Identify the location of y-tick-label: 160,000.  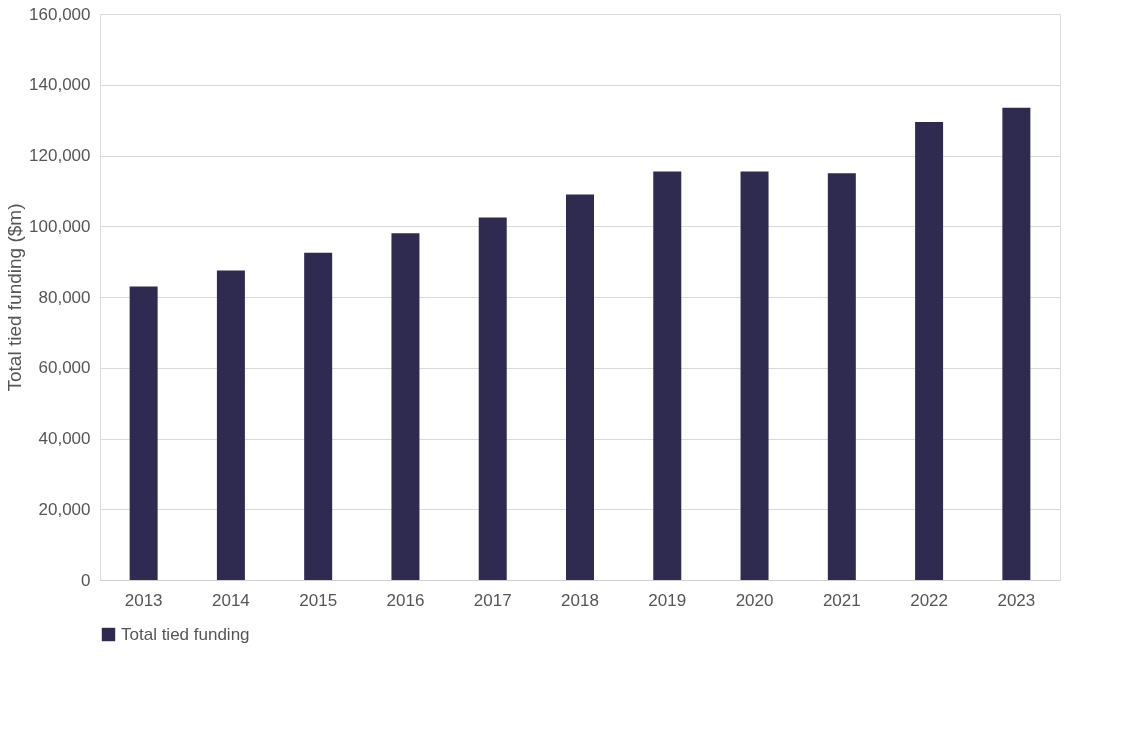
(60, 14).